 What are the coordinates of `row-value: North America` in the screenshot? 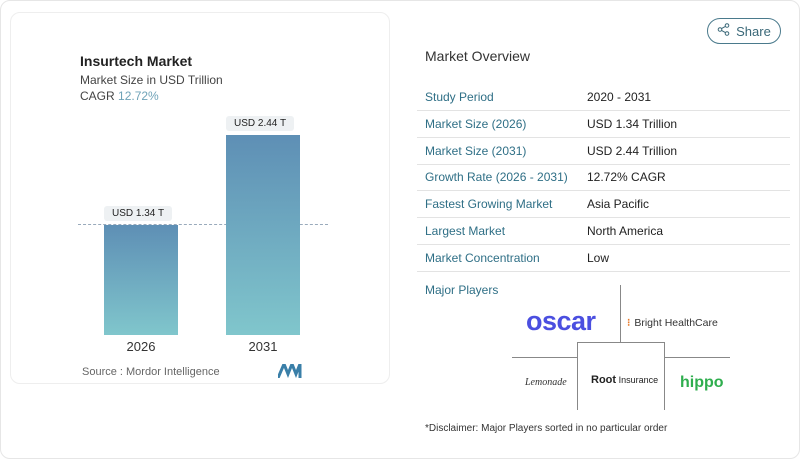 It's located at (625, 231).